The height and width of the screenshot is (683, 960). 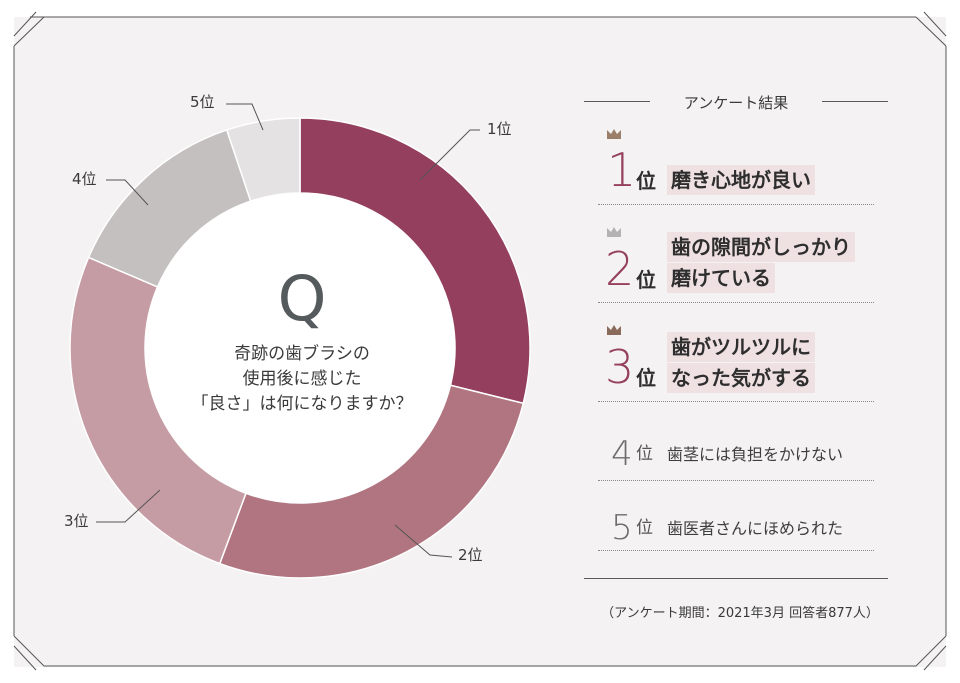 What do you see at coordinates (644, 528) in the screenshot?
I see `rank-5-suffix: 位` at bounding box center [644, 528].